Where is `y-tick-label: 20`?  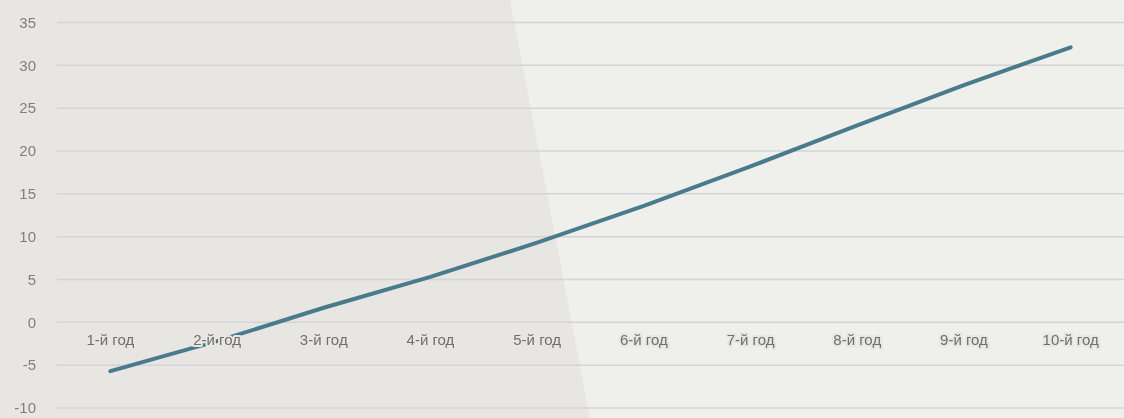
y-tick-label: 20 is located at coordinates (27, 151).